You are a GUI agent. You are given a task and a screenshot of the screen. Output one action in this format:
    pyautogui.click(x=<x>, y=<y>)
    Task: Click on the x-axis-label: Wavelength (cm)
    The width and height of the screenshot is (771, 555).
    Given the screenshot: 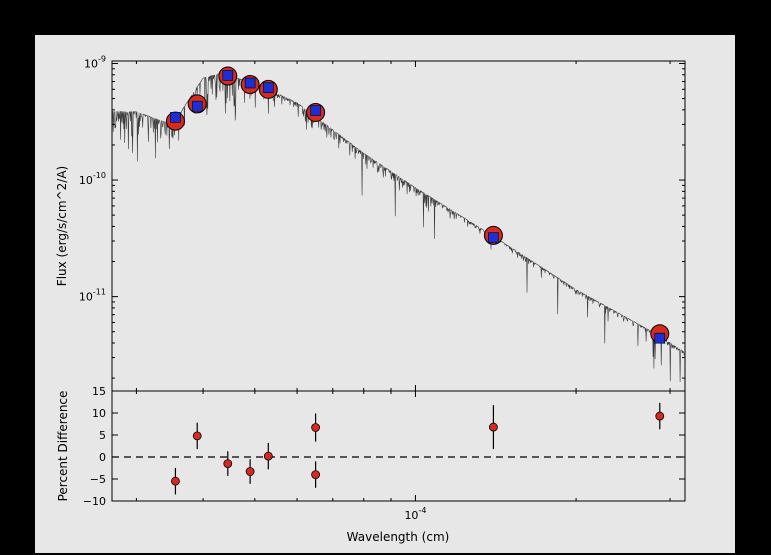 What is the action you would take?
    pyautogui.click(x=398, y=537)
    